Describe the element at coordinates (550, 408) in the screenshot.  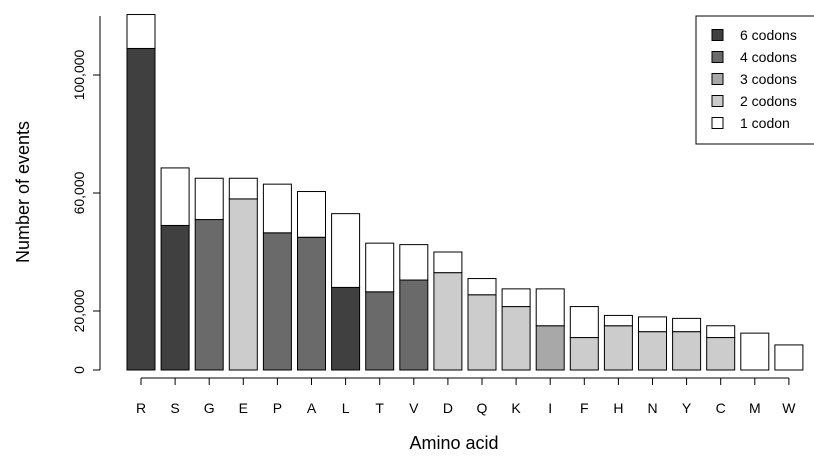
I see `x-tick-label: I` at that location.